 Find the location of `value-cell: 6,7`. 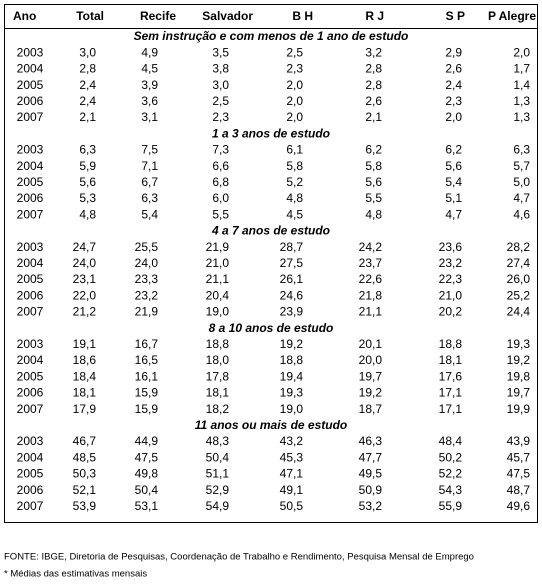

value-cell: 6,7 is located at coordinates (149, 182).